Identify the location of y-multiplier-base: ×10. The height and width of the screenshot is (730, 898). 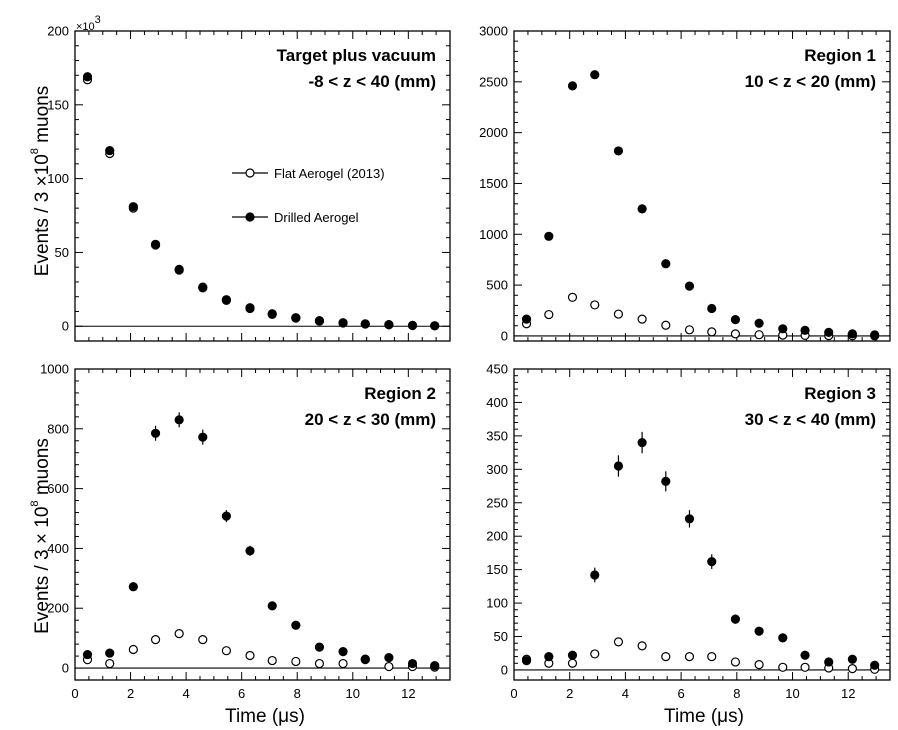
(85, 27).